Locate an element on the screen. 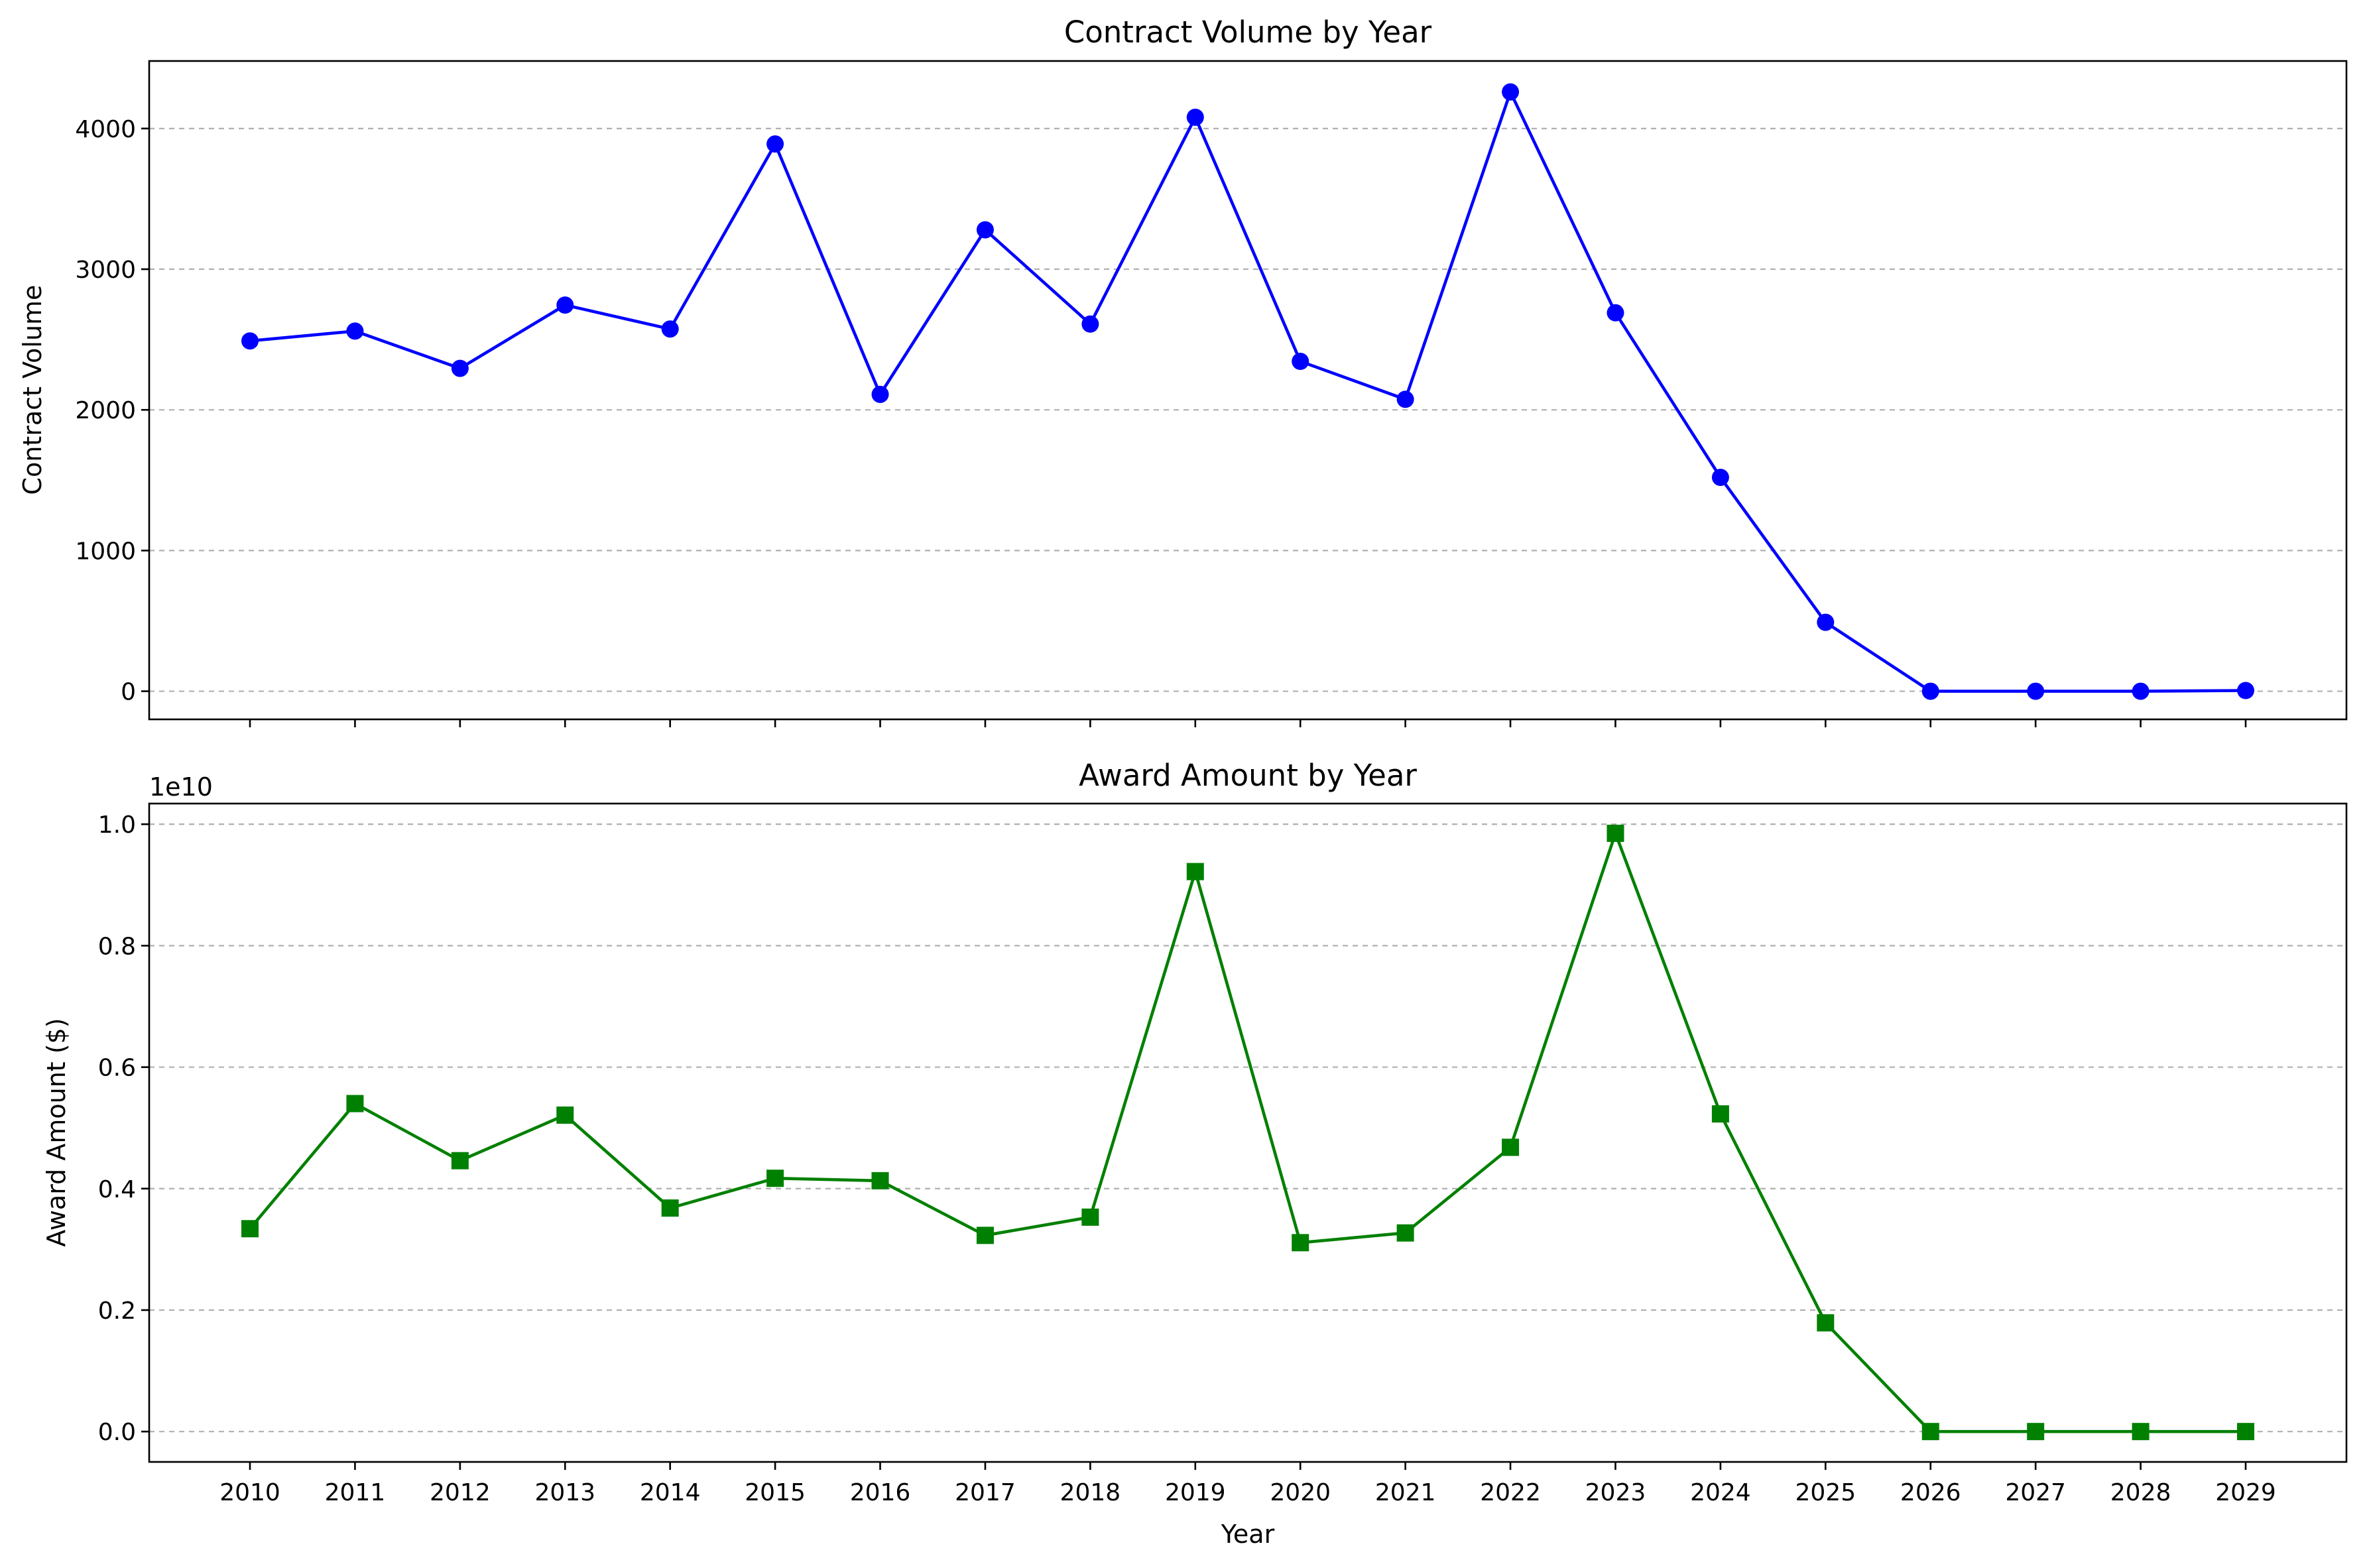 This screenshot has width=2367, height=1568. y-axis-ticks: 0.0 0.2 0.4 0.6 0.8 1.0 is located at coordinates (123, 1129).